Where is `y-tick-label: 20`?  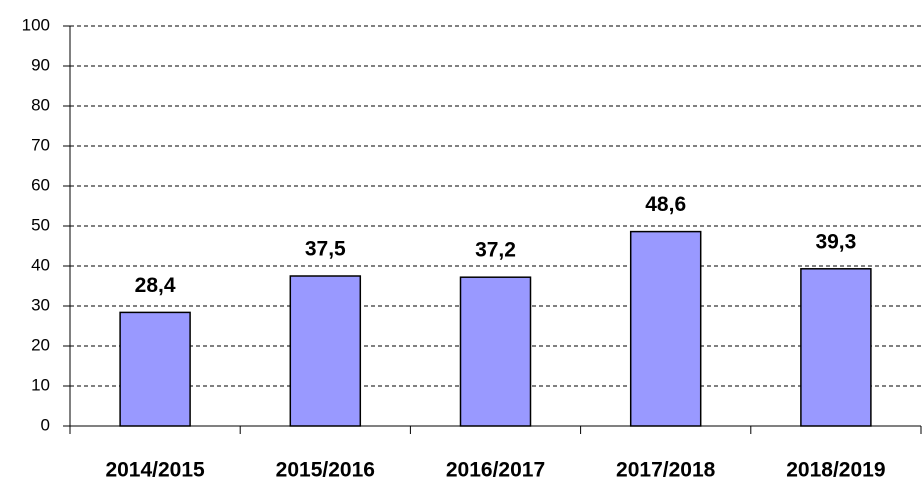 y-tick-label: 20 is located at coordinates (40, 344).